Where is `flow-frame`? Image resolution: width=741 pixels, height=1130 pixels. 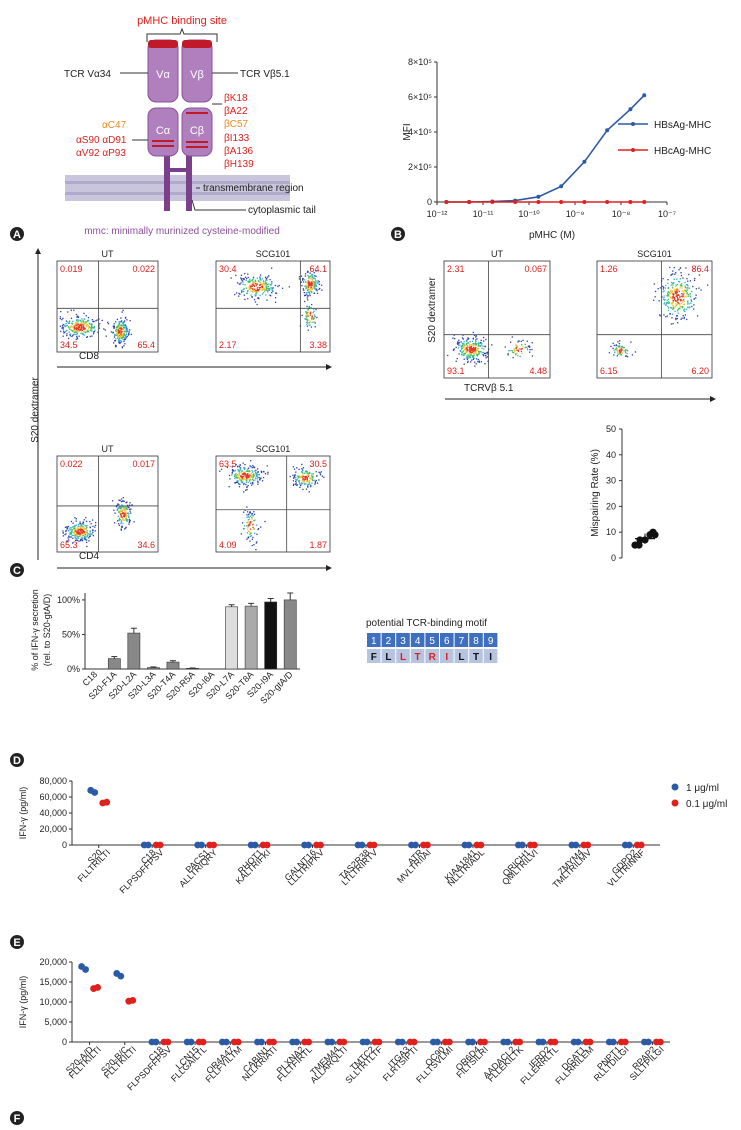
flow-frame is located at coordinates (273, 504).